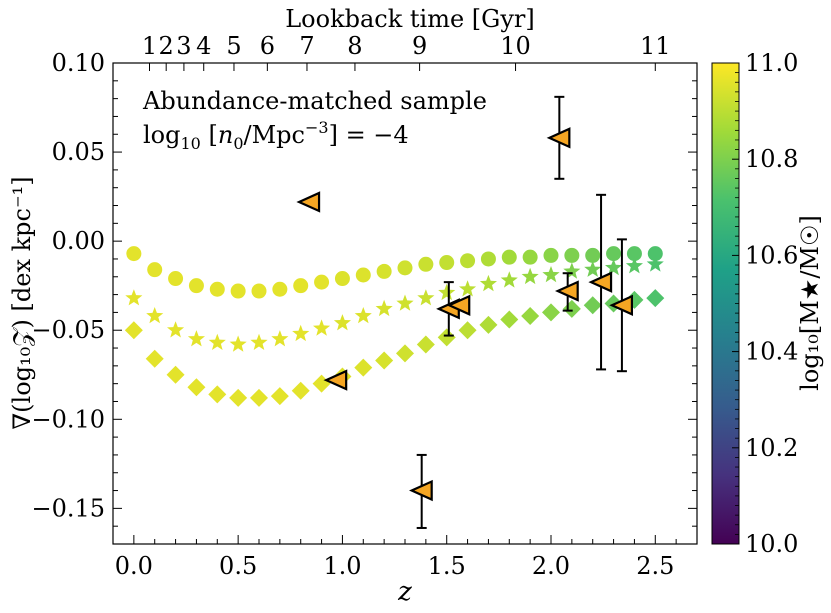  What do you see at coordinates (655, 46) in the screenshot?
I see `top-tick-label: 11` at bounding box center [655, 46].